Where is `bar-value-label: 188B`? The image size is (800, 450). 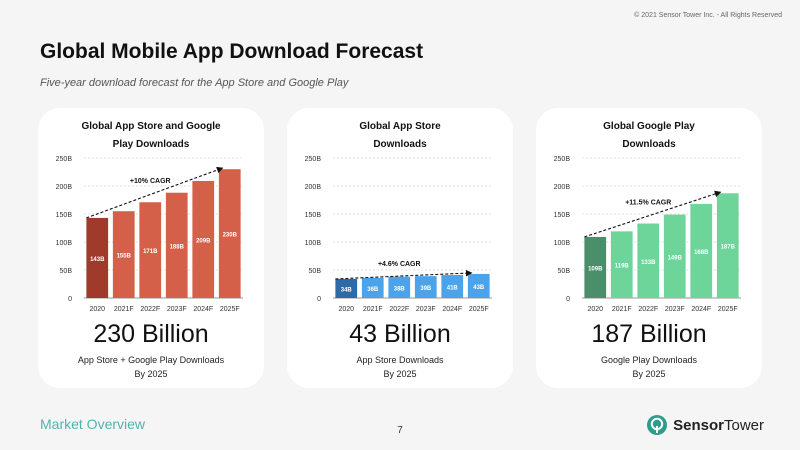 bar-value-label: 188B is located at coordinates (177, 247).